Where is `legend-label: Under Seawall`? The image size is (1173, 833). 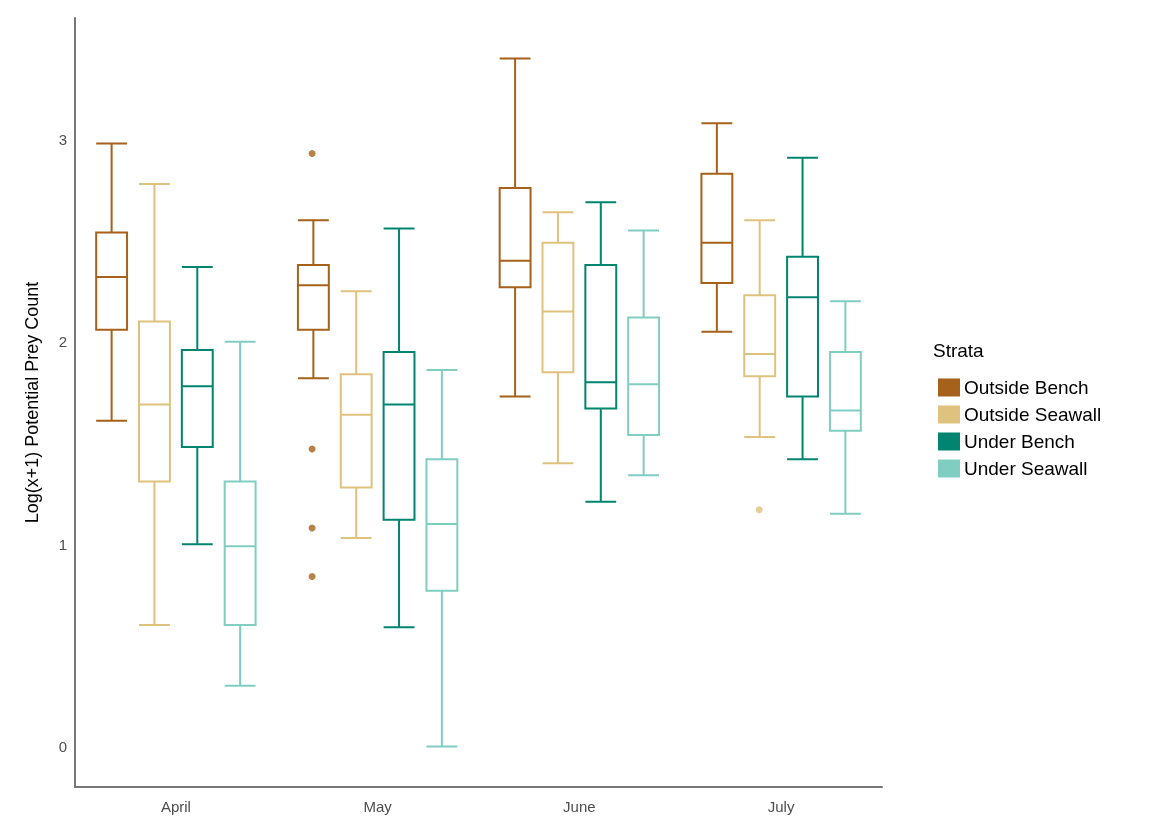 legend-label: Under Seawall is located at coordinates (1026, 468).